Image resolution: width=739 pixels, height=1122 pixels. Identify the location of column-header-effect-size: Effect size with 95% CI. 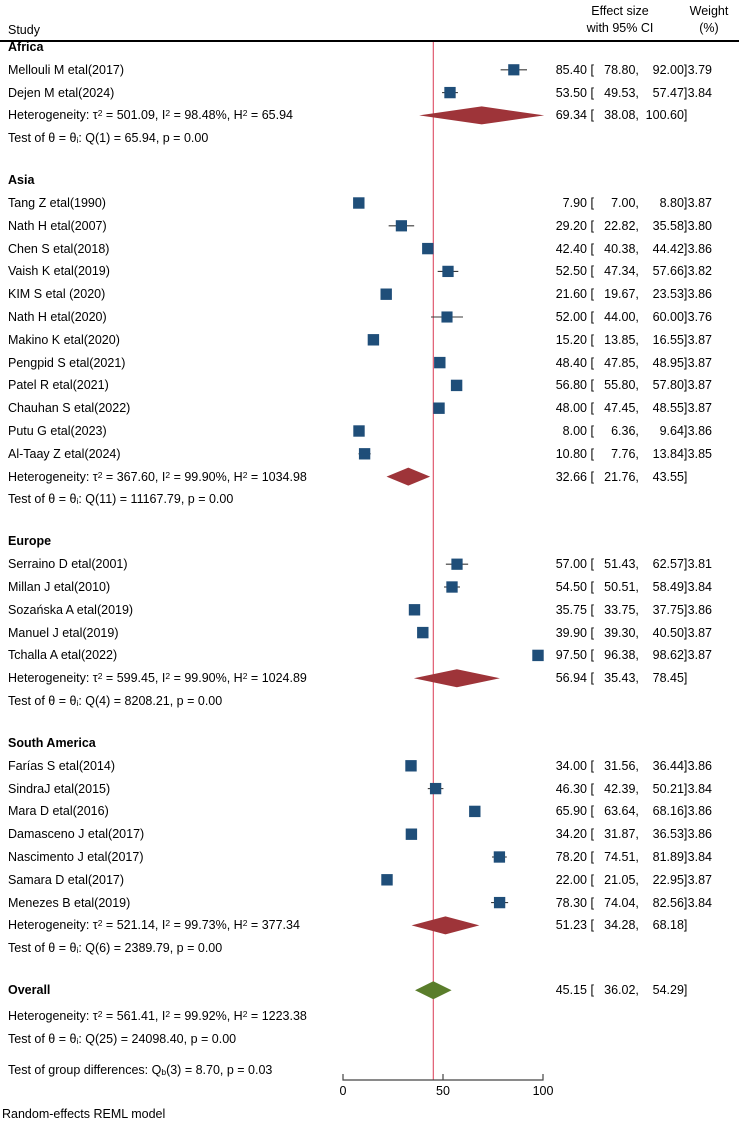
(620, 20).